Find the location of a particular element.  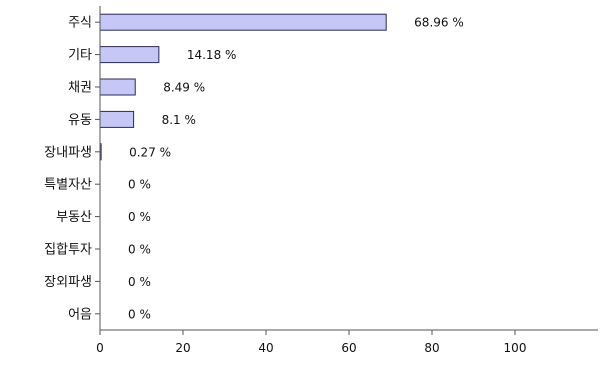

x-tick-label: 0 is located at coordinates (100, 348).